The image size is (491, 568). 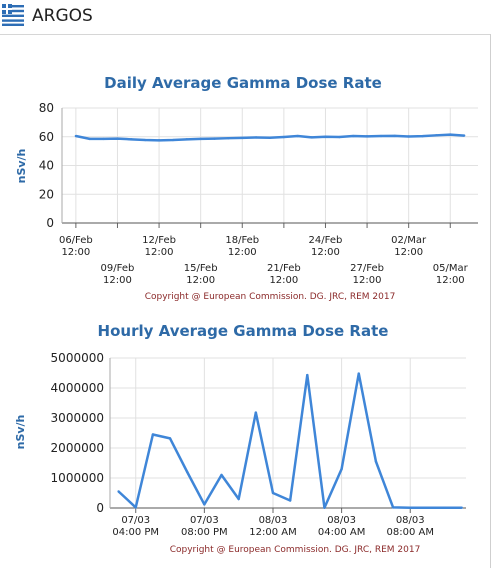 What do you see at coordinates (242, 240) in the screenshot?
I see `x-tick-label: 18/Feb` at bounding box center [242, 240].